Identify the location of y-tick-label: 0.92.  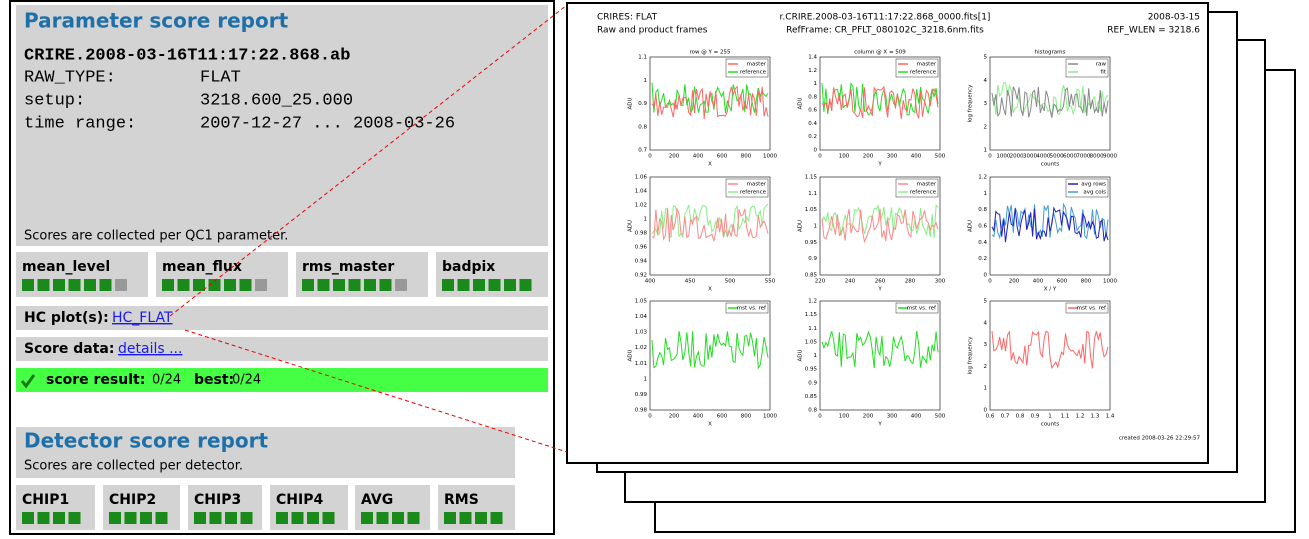
(641, 276).